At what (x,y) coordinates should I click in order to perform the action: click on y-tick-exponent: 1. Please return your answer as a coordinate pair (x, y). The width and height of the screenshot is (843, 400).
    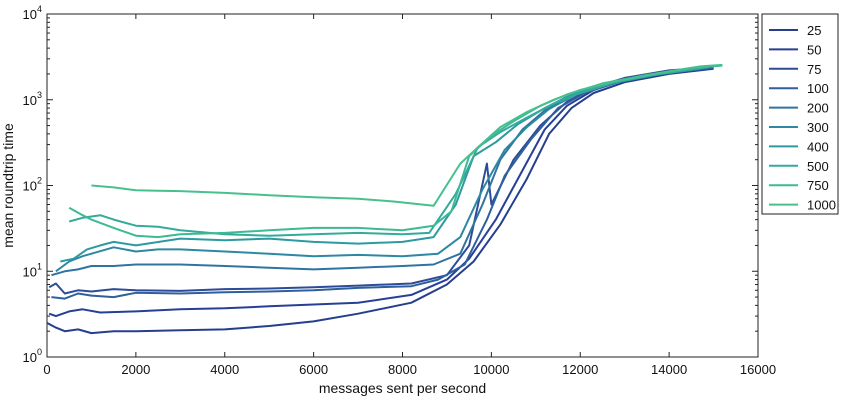
    Looking at the image, I should click on (39, 266).